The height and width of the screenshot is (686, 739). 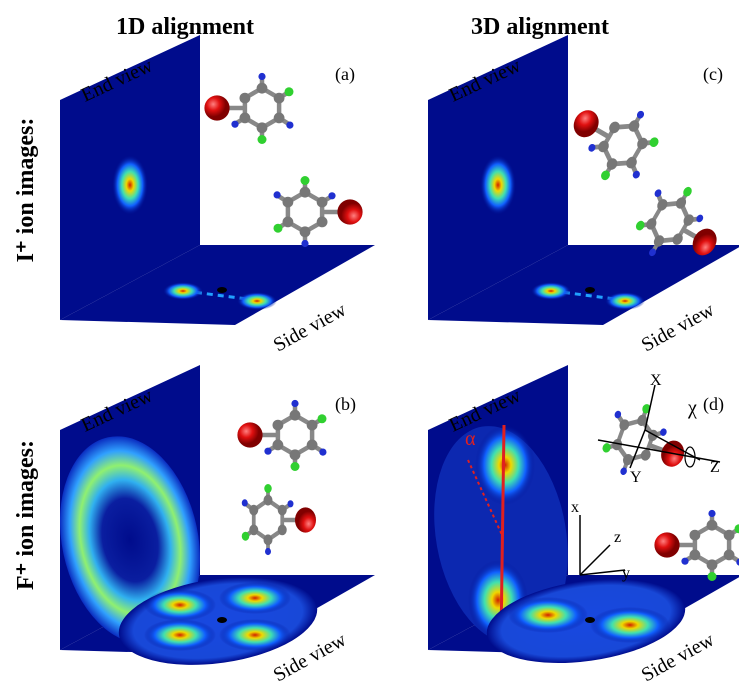 What do you see at coordinates (345, 404) in the screenshot?
I see `panel-label: (b)` at bounding box center [345, 404].